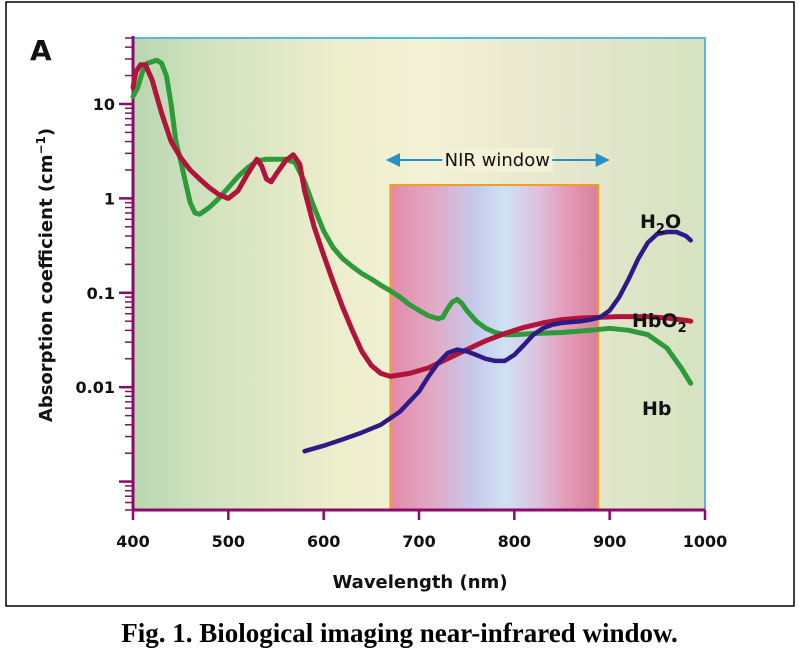 The width and height of the screenshot is (799, 672). Describe the element at coordinates (41, 50) in the screenshot. I see `panel-label: A` at that location.